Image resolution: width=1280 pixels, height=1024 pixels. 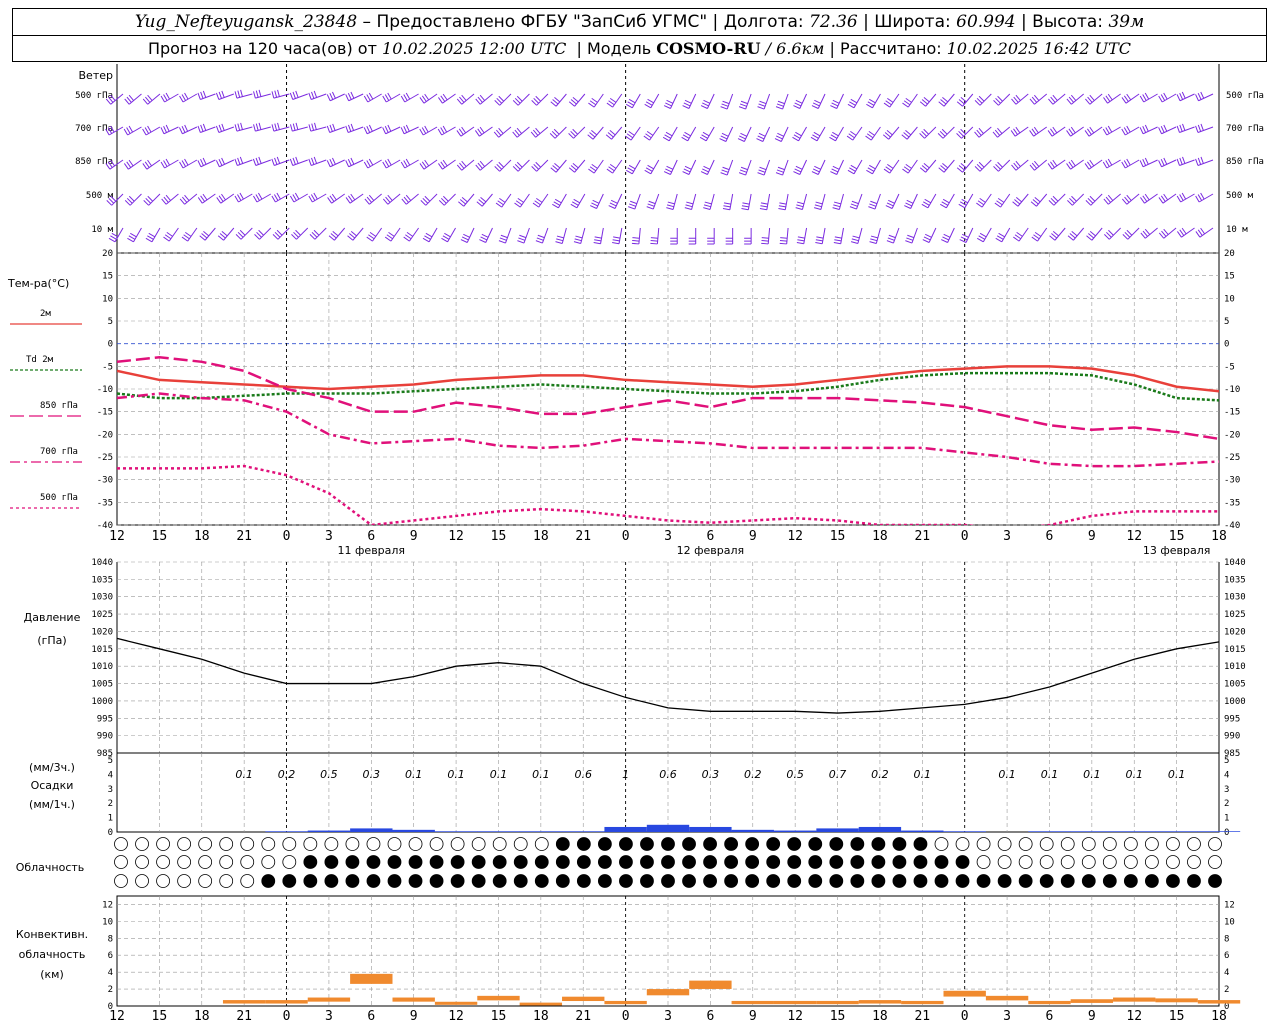 I want to click on pres-ytick-right: 1025, so click(x=1235, y=615).